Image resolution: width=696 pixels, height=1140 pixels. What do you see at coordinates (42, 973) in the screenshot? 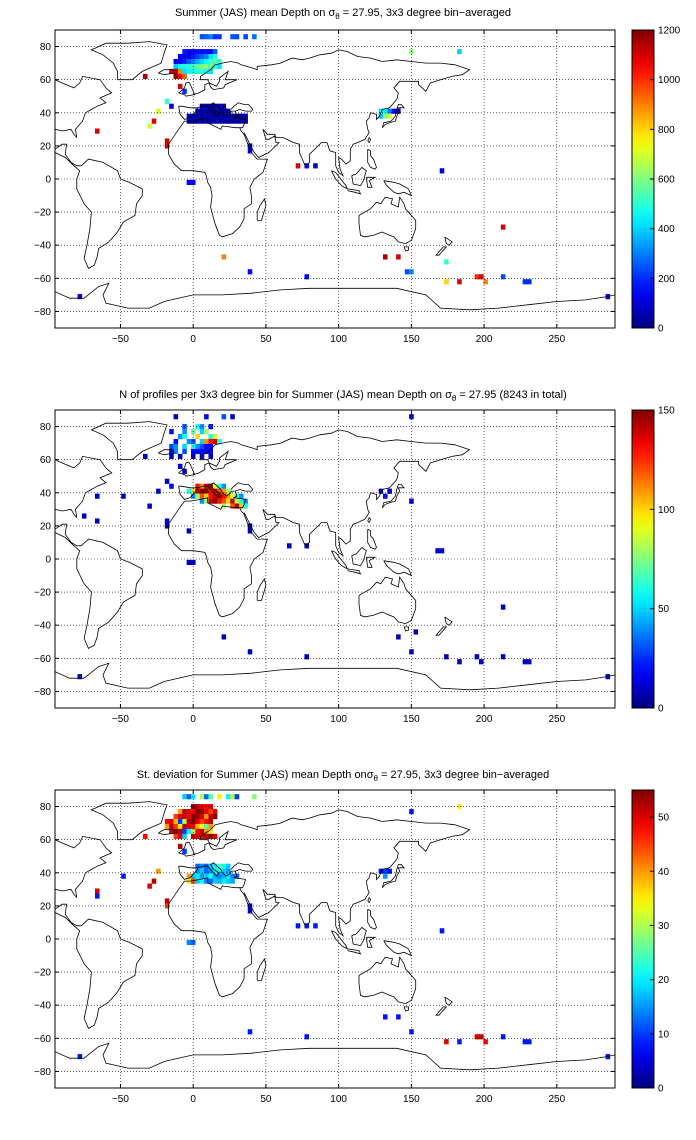
I see `y-tick-label: −20` at bounding box center [42, 973].